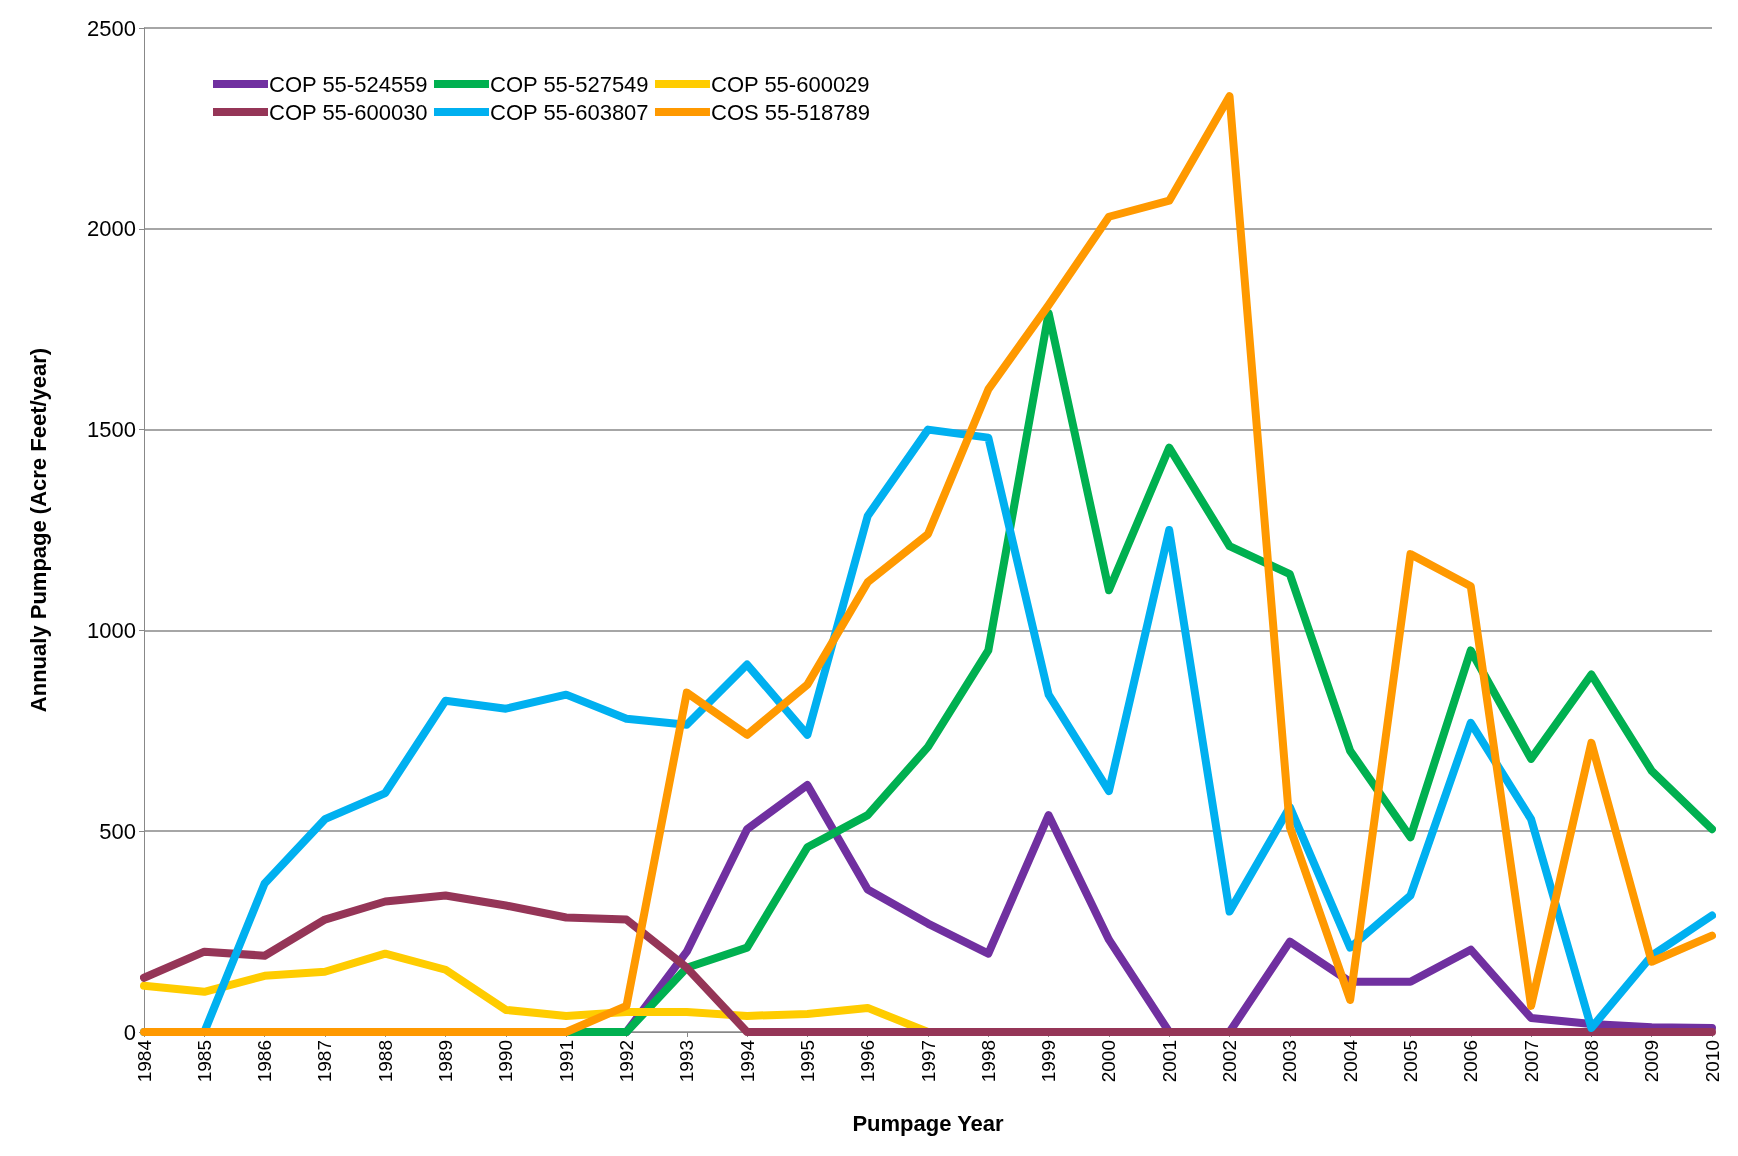  I want to click on x-tick-label: 1990, so click(506, 1061).